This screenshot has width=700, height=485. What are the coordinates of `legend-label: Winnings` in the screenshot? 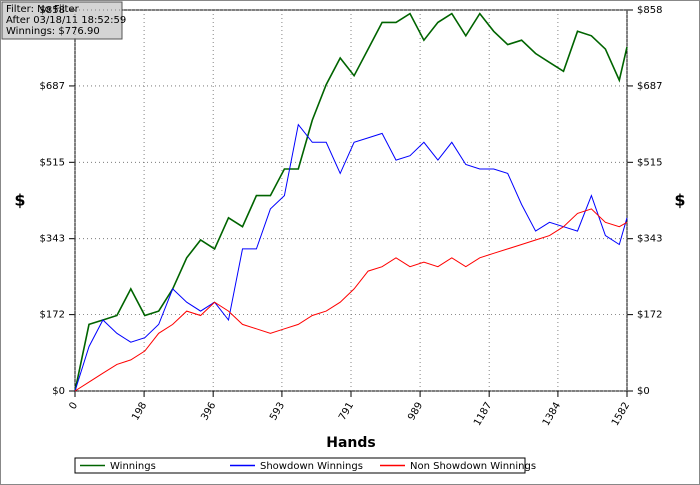 It's located at (133, 466).